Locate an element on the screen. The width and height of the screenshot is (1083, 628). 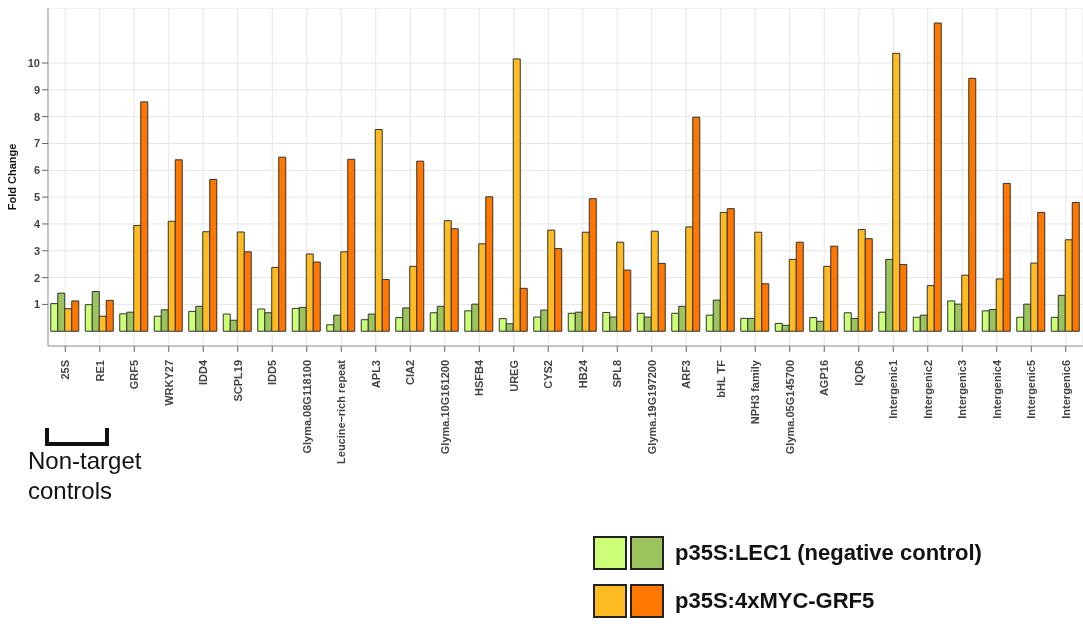
x-tick-label: HB24 is located at coordinates (582, 374).